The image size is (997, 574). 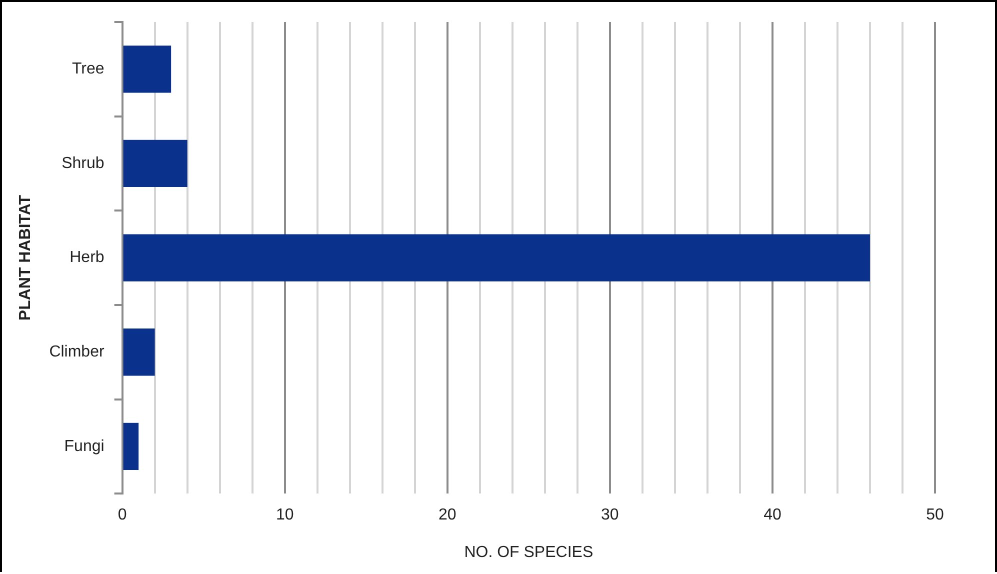 What do you see at coordinates (88, 69) in the screenshot?
I see `y-tick-label: Tree` at bounding box center [88, 69].